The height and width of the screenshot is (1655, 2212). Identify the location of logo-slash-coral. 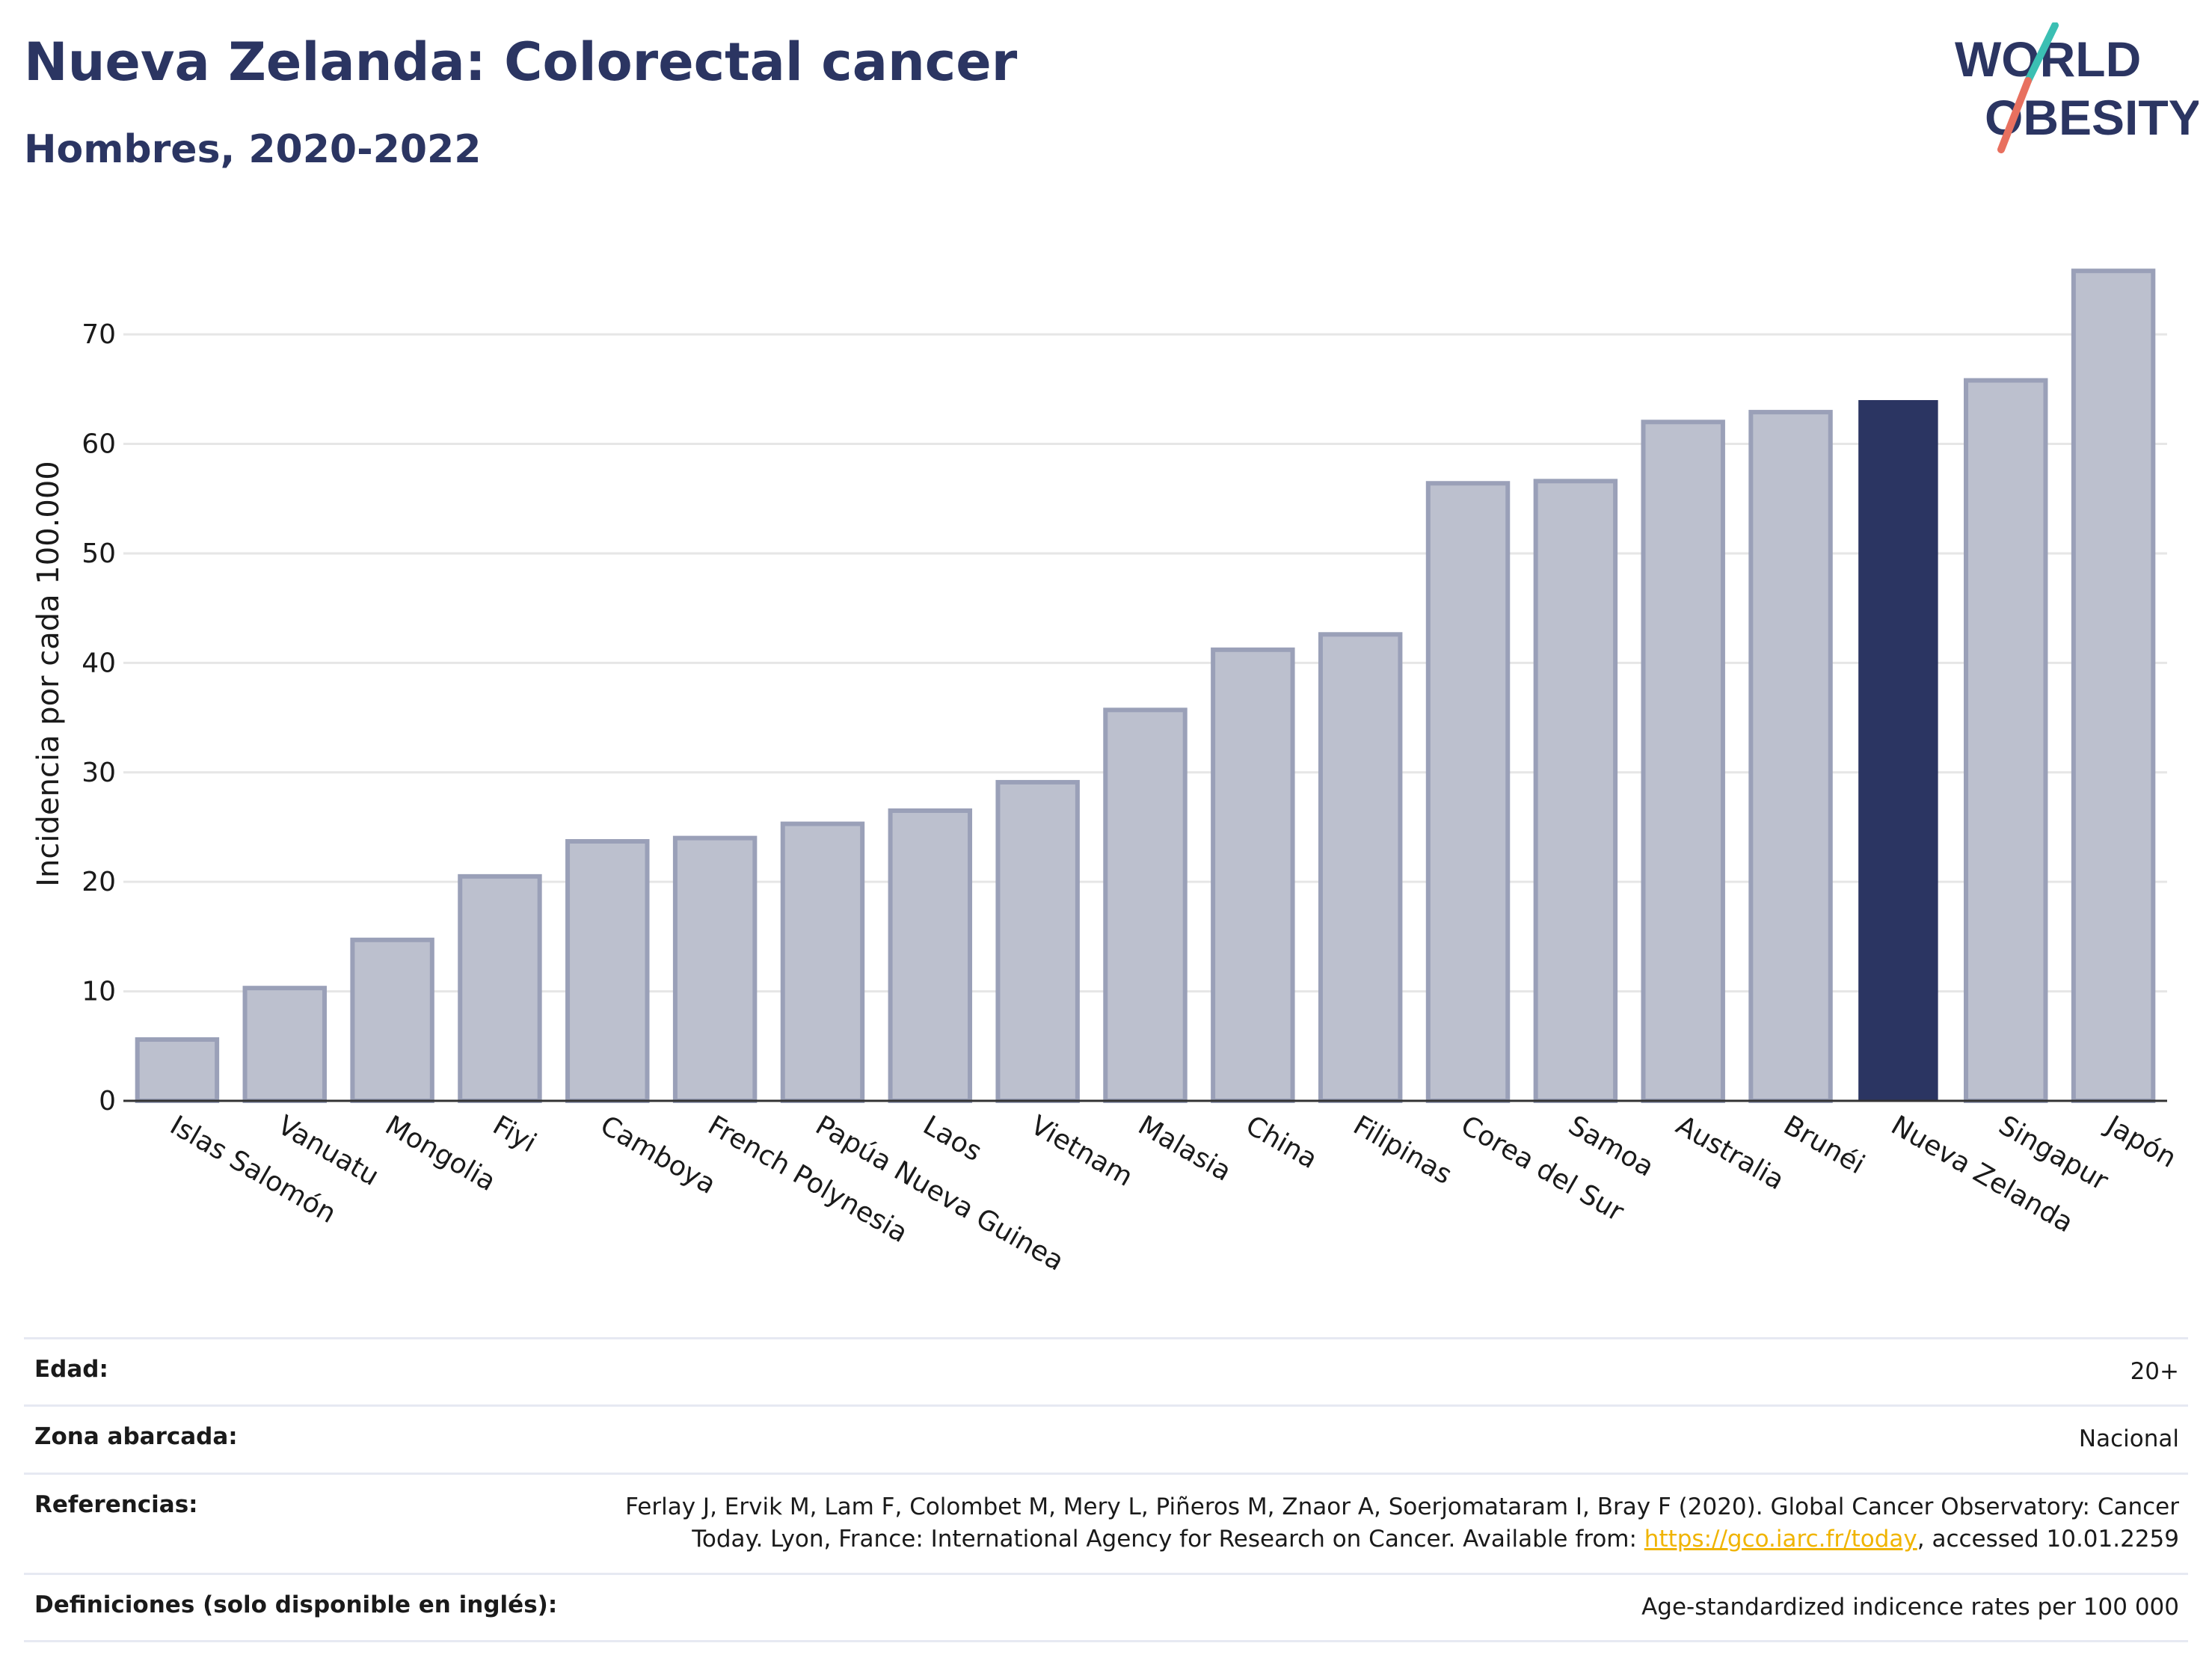
(2014, 115).